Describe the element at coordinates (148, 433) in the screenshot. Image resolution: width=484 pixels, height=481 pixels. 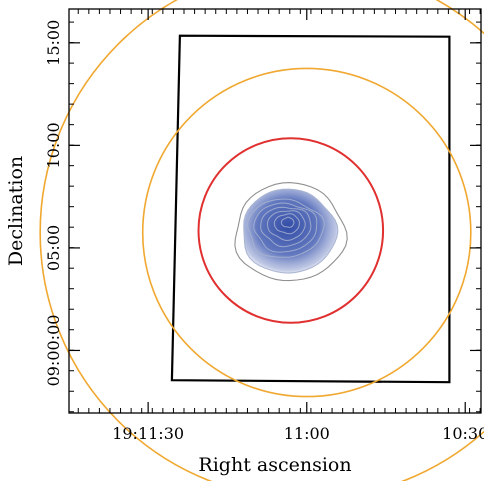
I see `x-tick-label: 19:11:30` at that location.